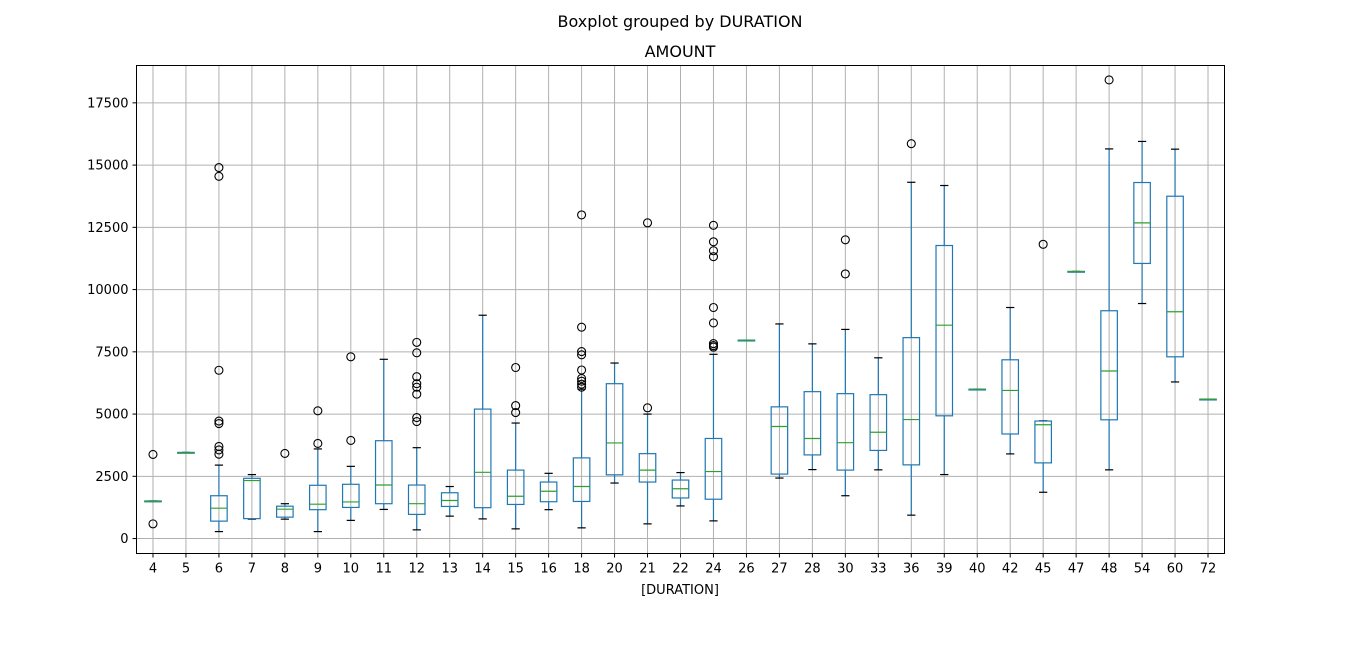  Describe the element at coordinates (680, 569) in the screenshot. I see `x-tick-label: 22` at that location.